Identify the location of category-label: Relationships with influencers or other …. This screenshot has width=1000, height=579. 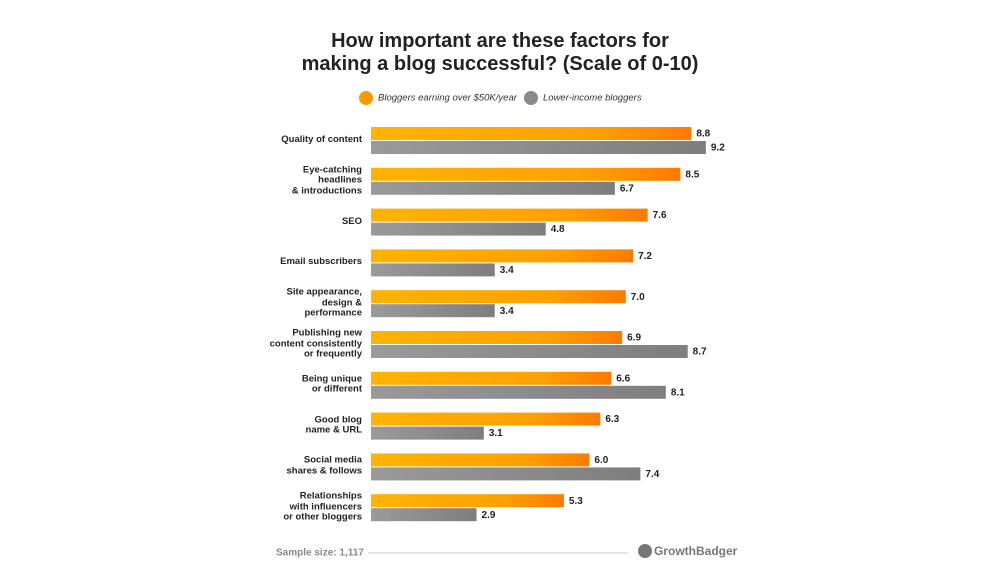
(322, 506).